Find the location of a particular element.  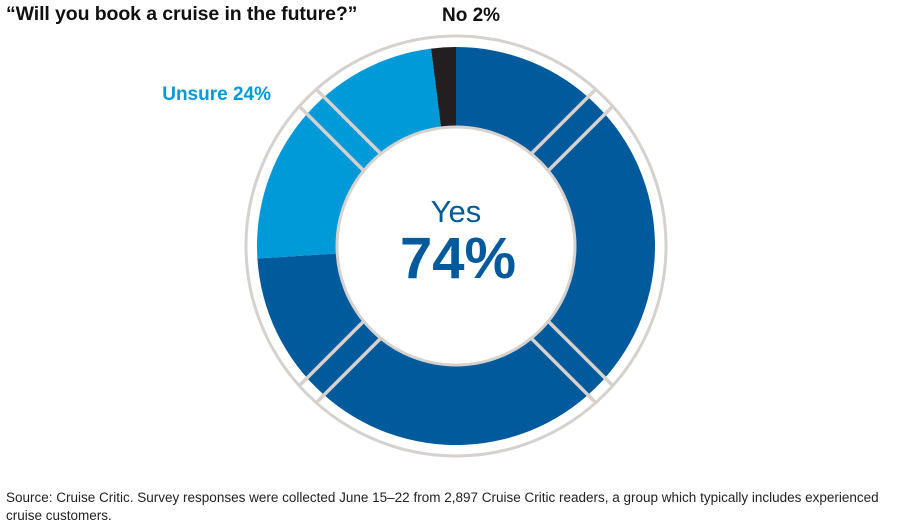

no-label: No 2% is located at coordinates (471, 15).